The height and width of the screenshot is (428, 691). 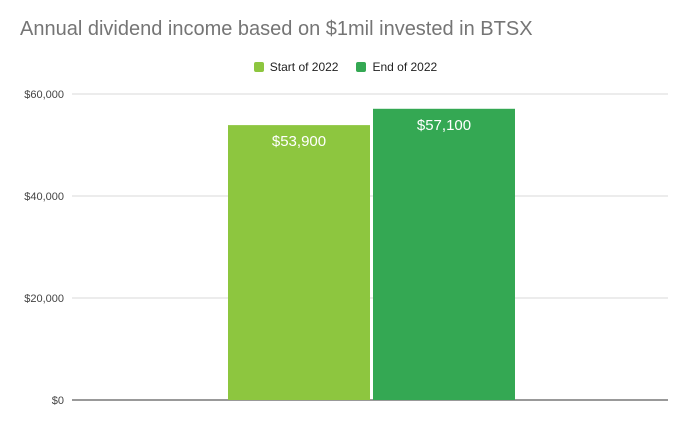 What do you see at coordinates (444, 125) in the screenshot?
I see `bar-label-2: $57,100` at bounding box center [444, 125].